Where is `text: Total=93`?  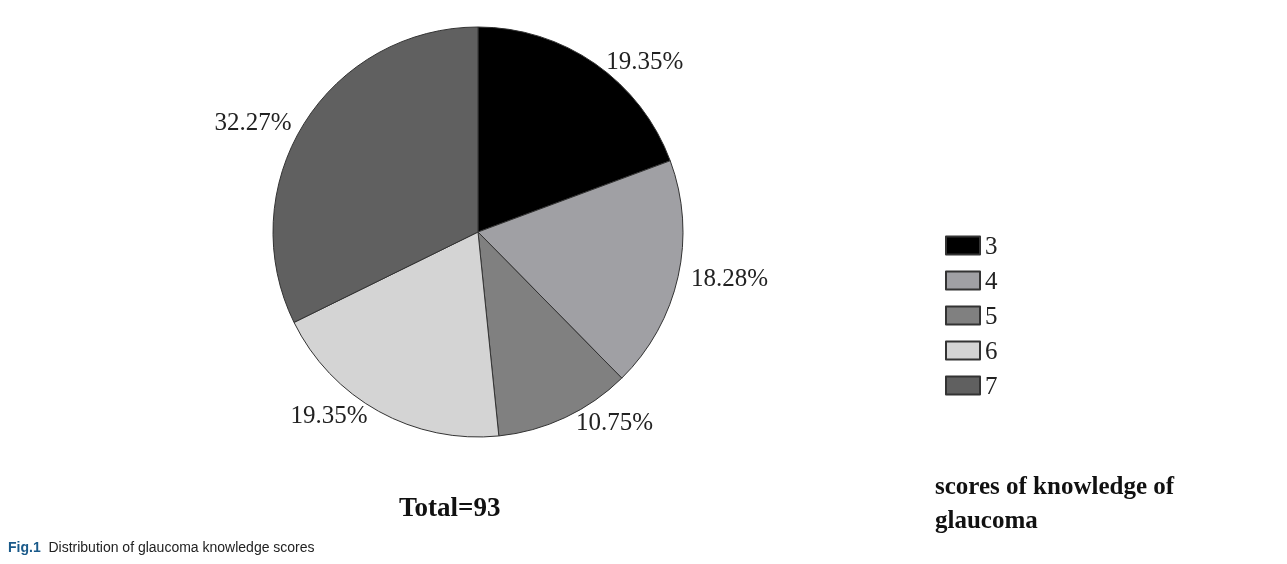 text: Total=93 is located at coordinates (450, 506).